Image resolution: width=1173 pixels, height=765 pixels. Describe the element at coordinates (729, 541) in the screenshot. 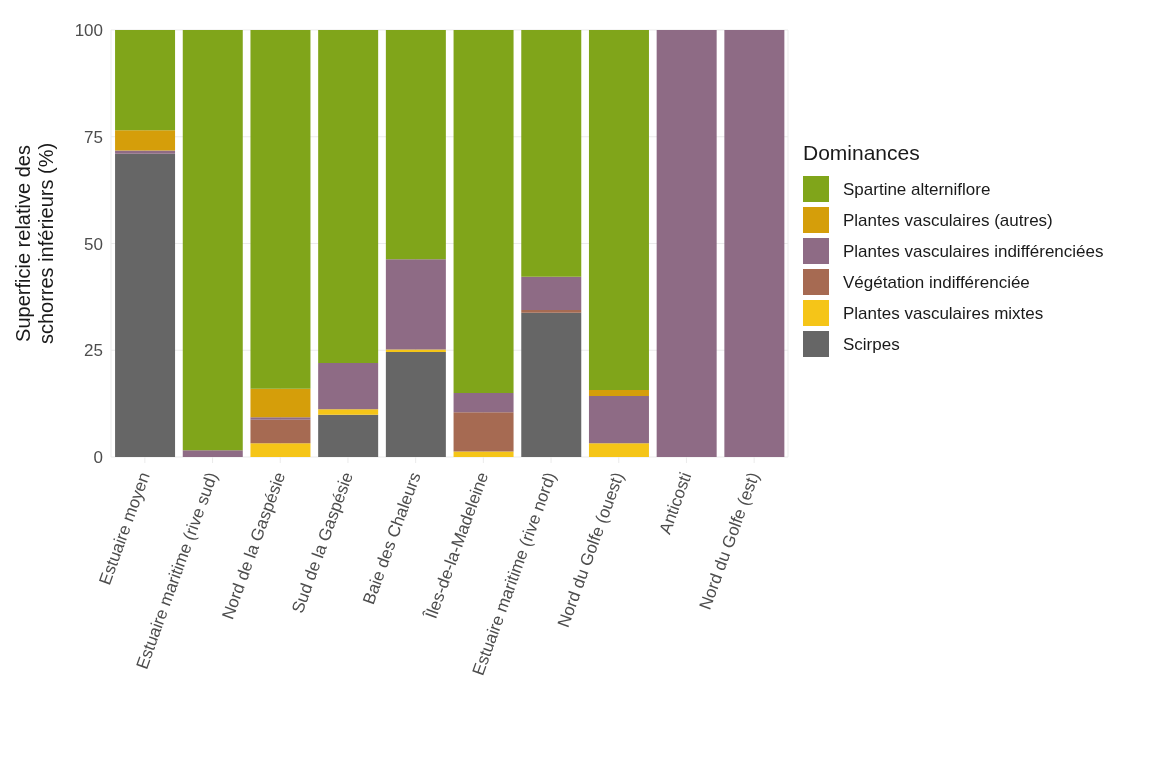

I see `x-tick-label: Nord du Golfe (est)` at that location.